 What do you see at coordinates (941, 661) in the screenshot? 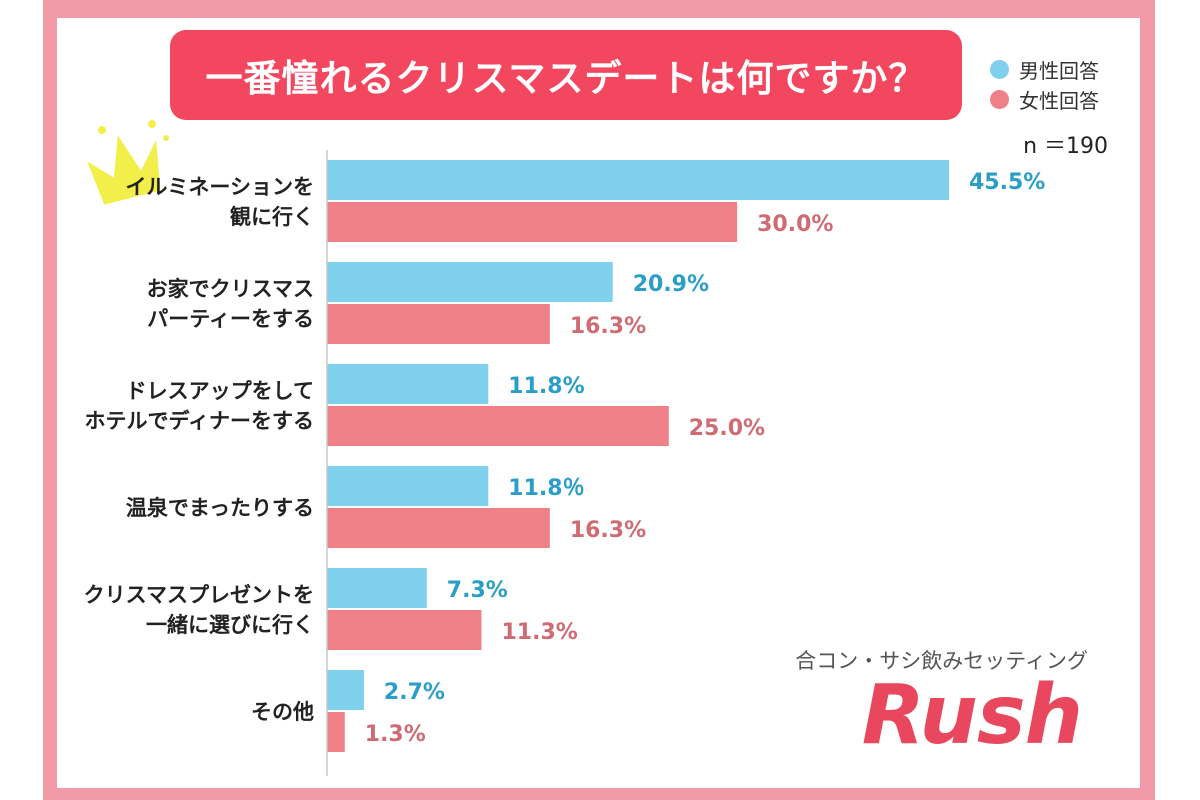
I see `sponsor-text: 合コン・サシ飲みセッティング` at bounding box center [941, 661].